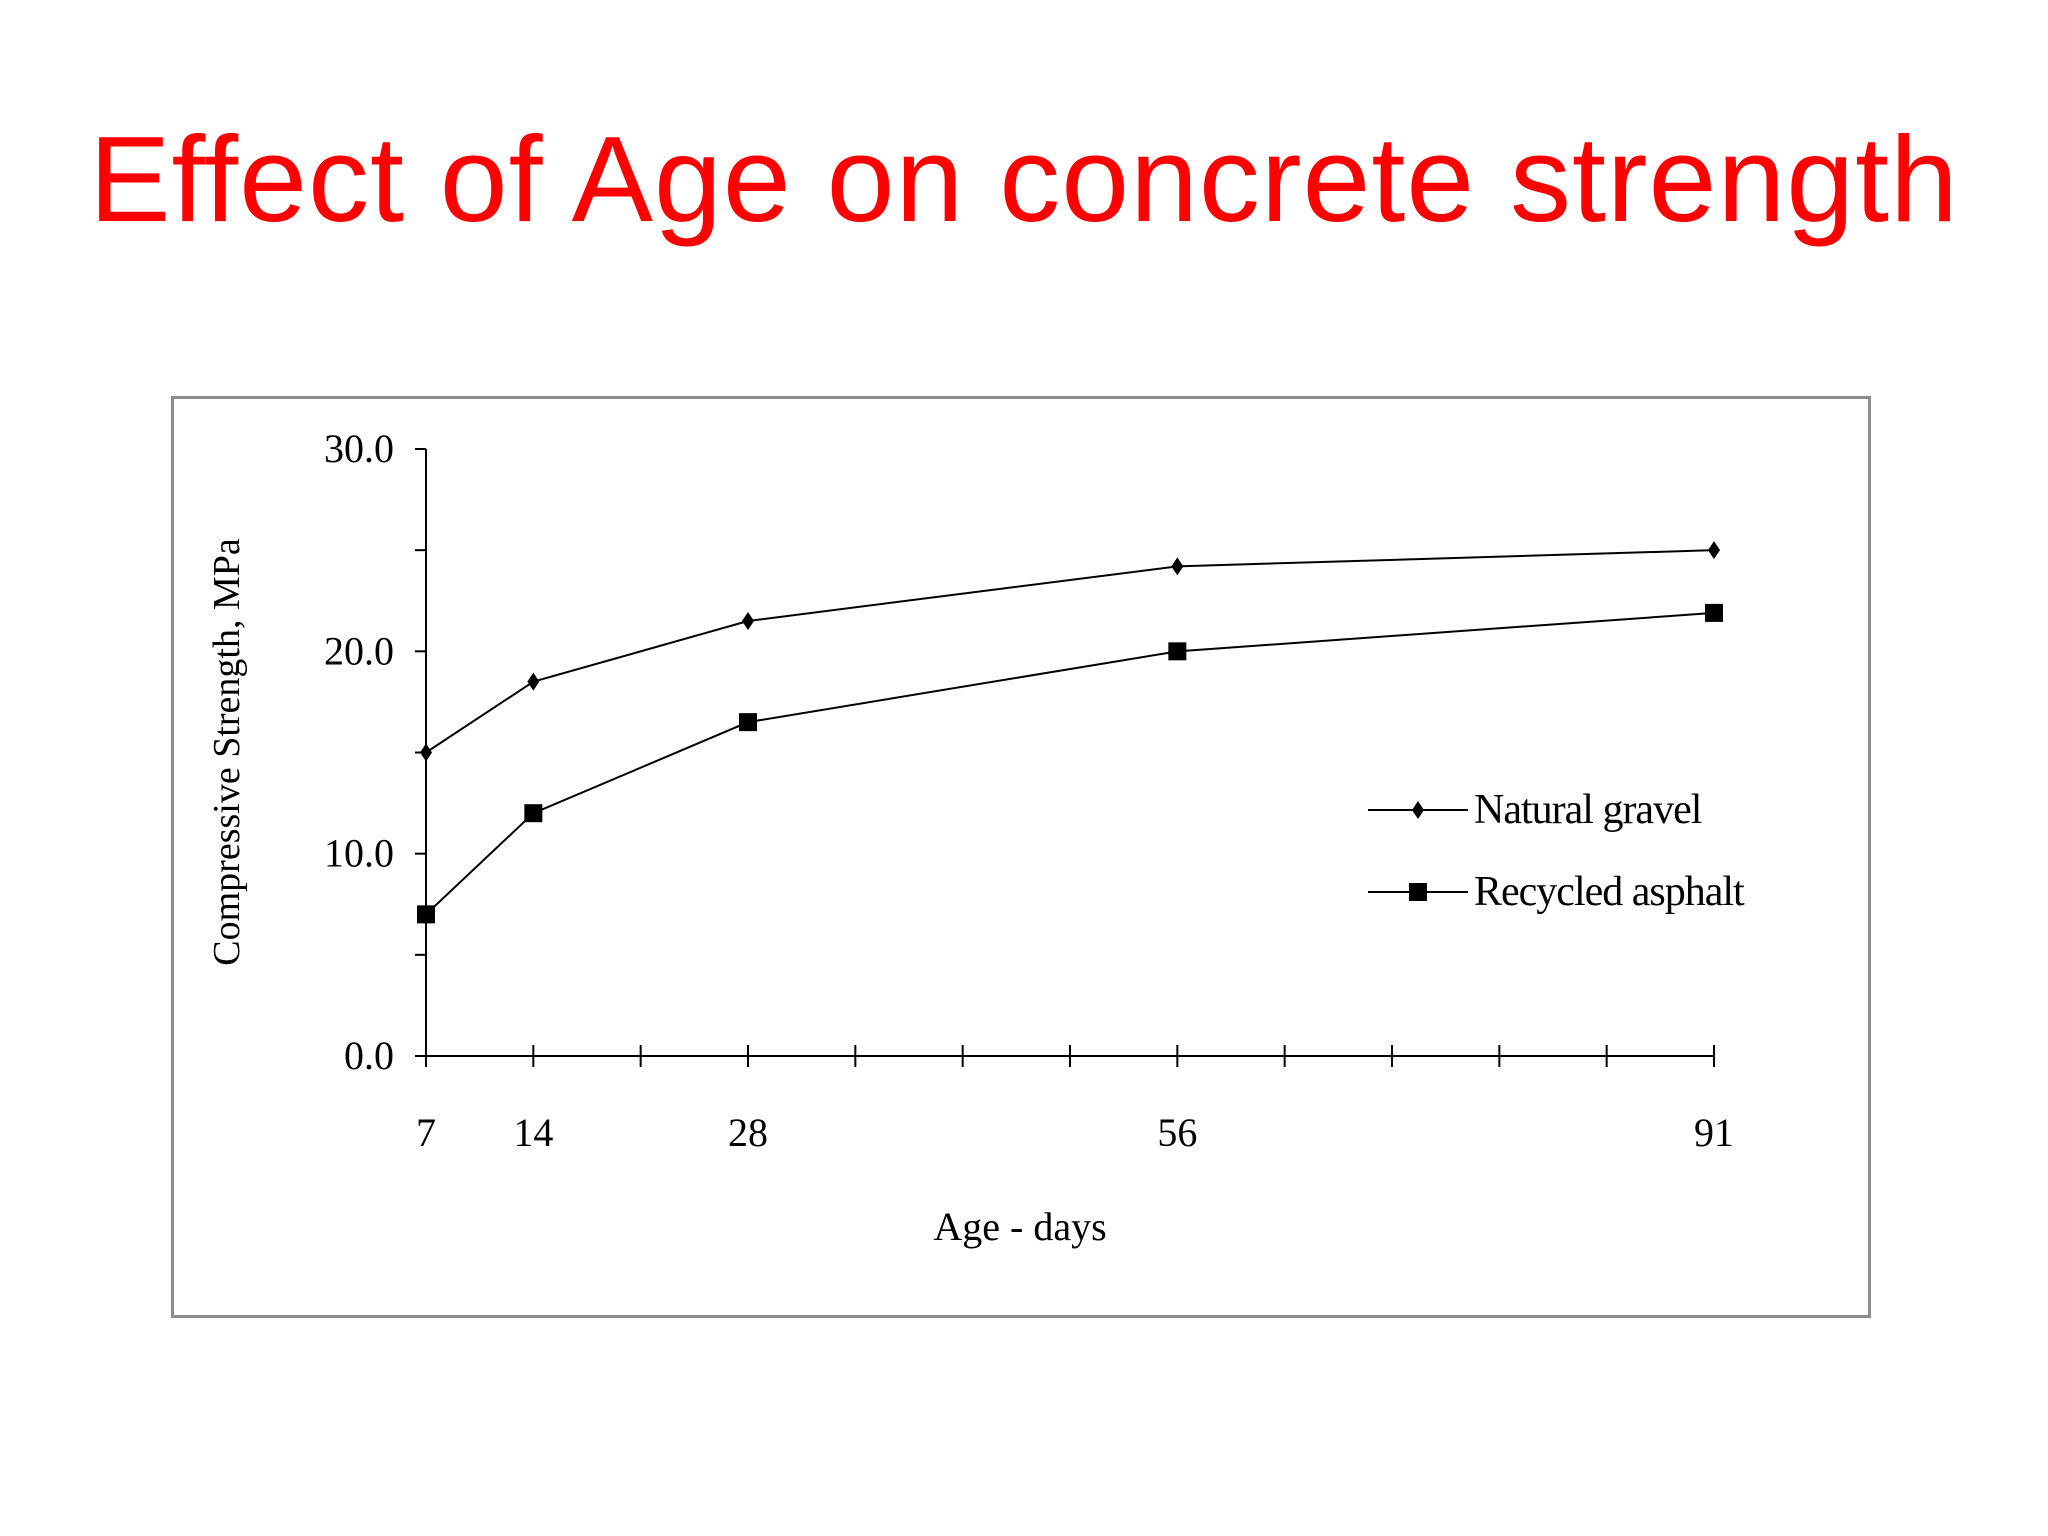 This screenshot has height=1536, width=2048. I want to click on x-tick-label: 14, so click(533, 1132).